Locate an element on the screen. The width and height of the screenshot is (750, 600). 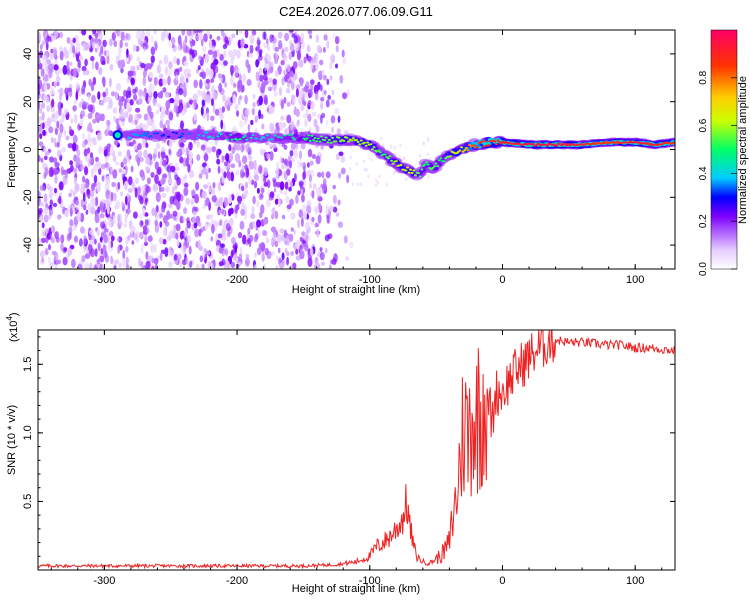
signal-blob-core is located at coordinates (117, 135).